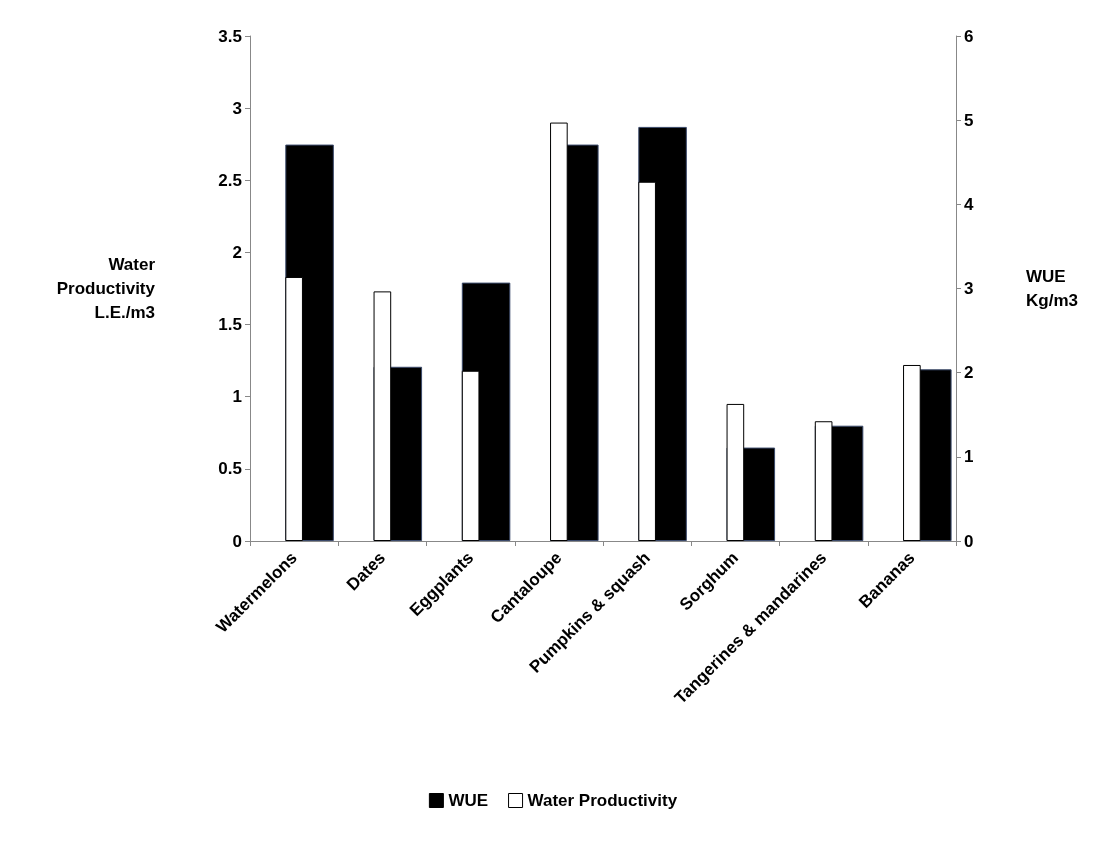 The width and height of the screenshot is (1106, 859). Describe the element at coordinates (969, 541) in the screenshot. I see `y2-tick-label: 0` at that location.